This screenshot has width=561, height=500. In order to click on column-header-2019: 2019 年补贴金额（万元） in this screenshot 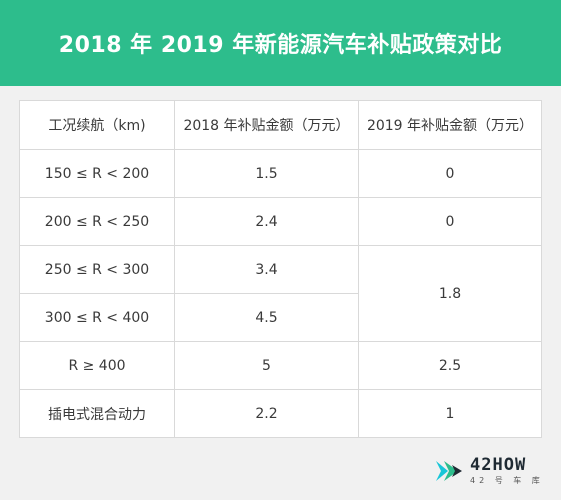, I will do `click(450, 125)`.